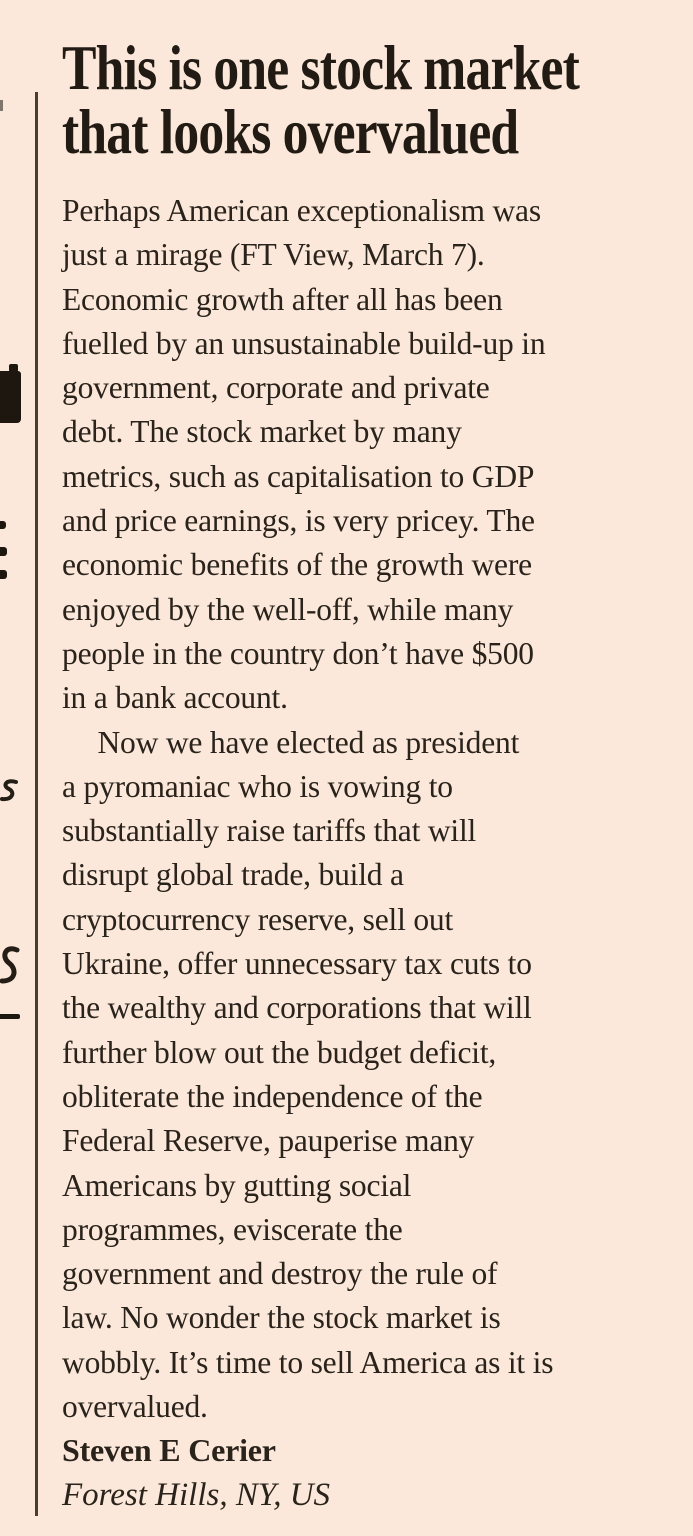 This screenshot has width=693, height=1536. What do you see at coordinates (298, 520) in the screenshot?
I see `text-line: and price earnings, is very pricey. The` at bounding box center [298, 520].